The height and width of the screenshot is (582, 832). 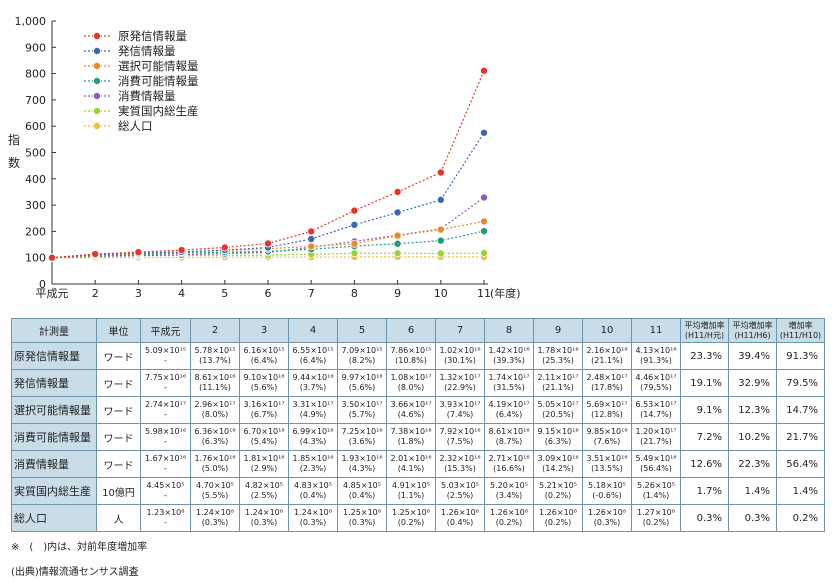 I want to click on y-tick-label: 0, so click(x=42, y=284).